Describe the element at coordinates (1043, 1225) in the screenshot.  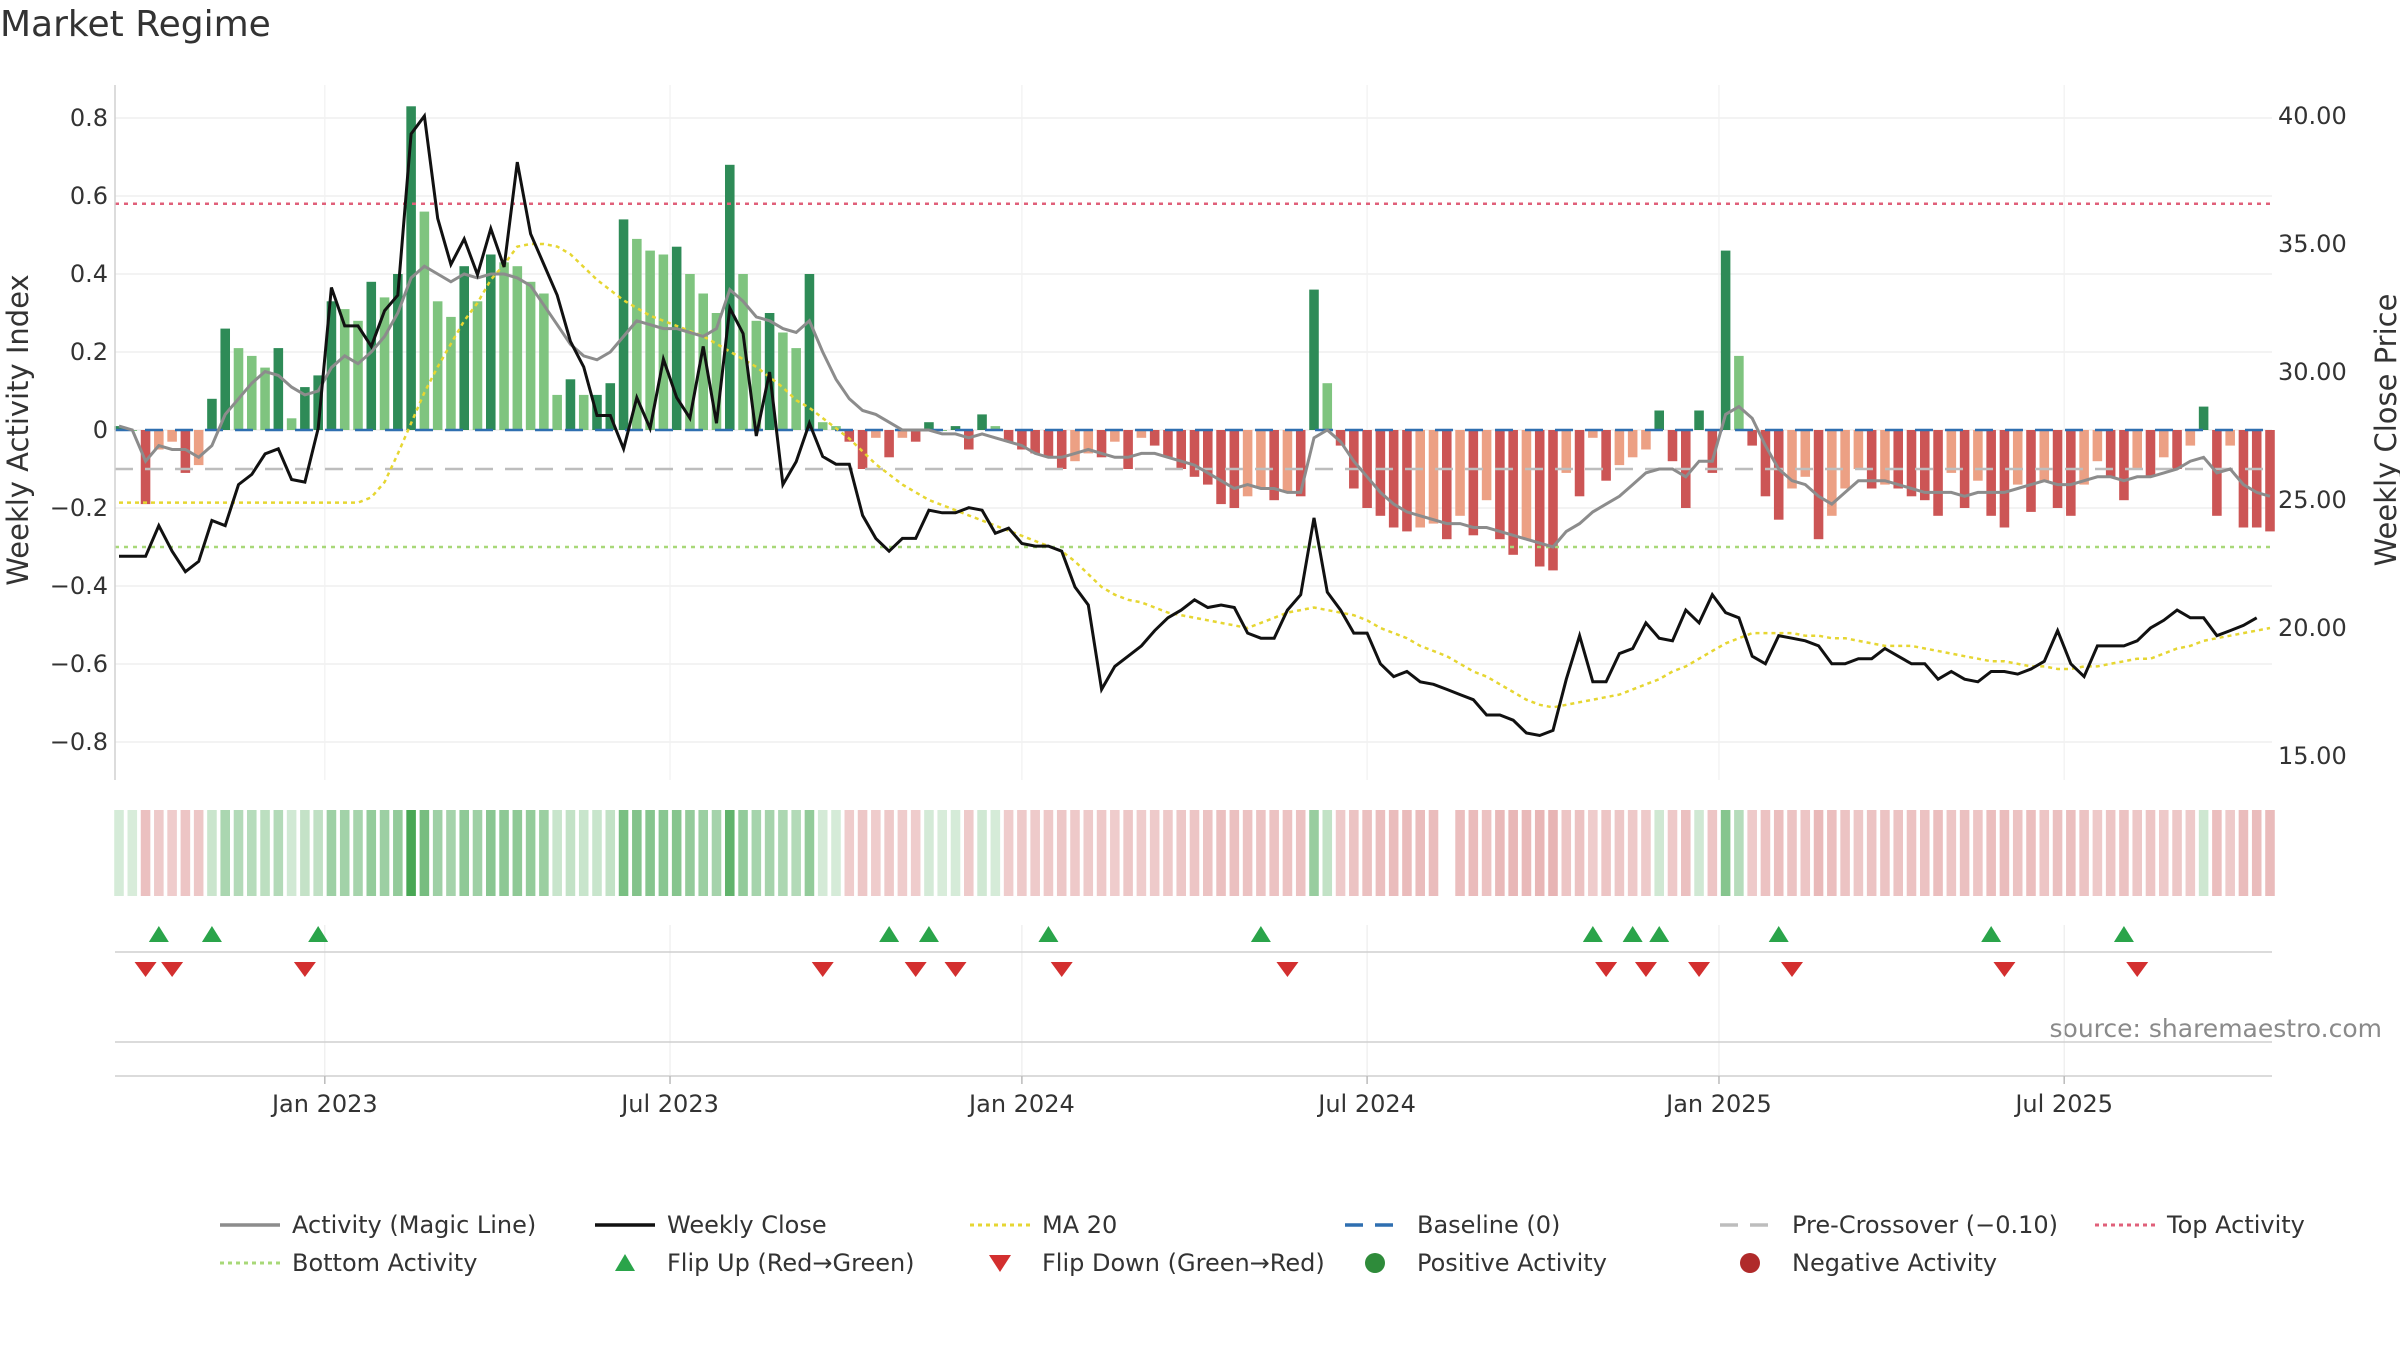
I see `legend-item: MA 20` at that location.